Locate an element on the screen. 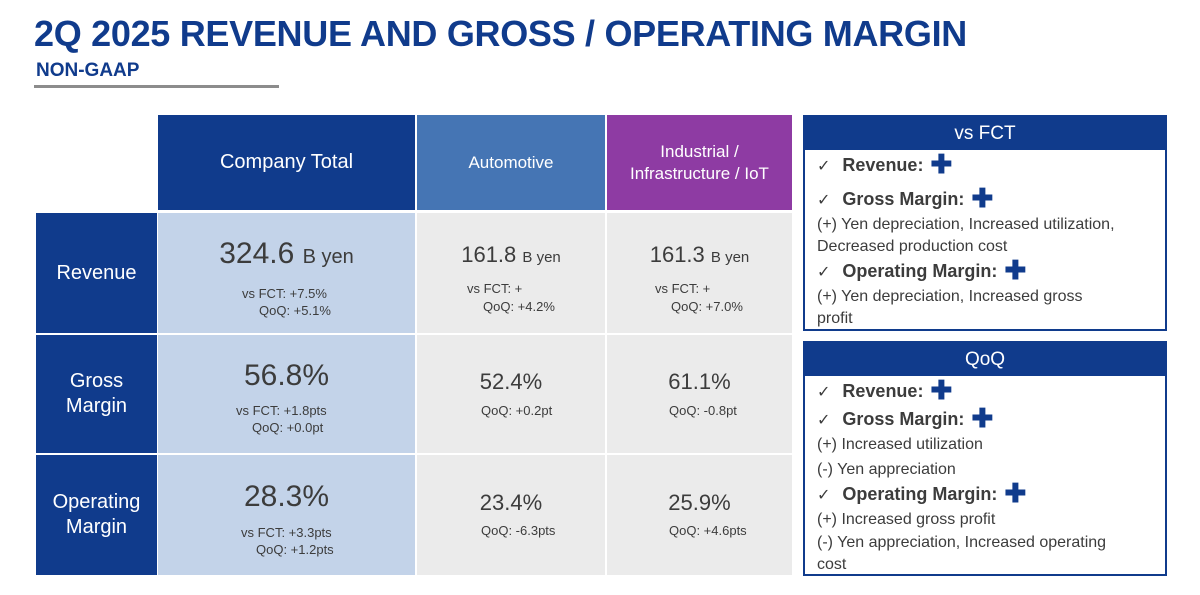 The height and width of the screenshot is (595, 1200). vs-fct-revenue-item: ✓ Revenue: ✚ is located at coordinates (885, 164).